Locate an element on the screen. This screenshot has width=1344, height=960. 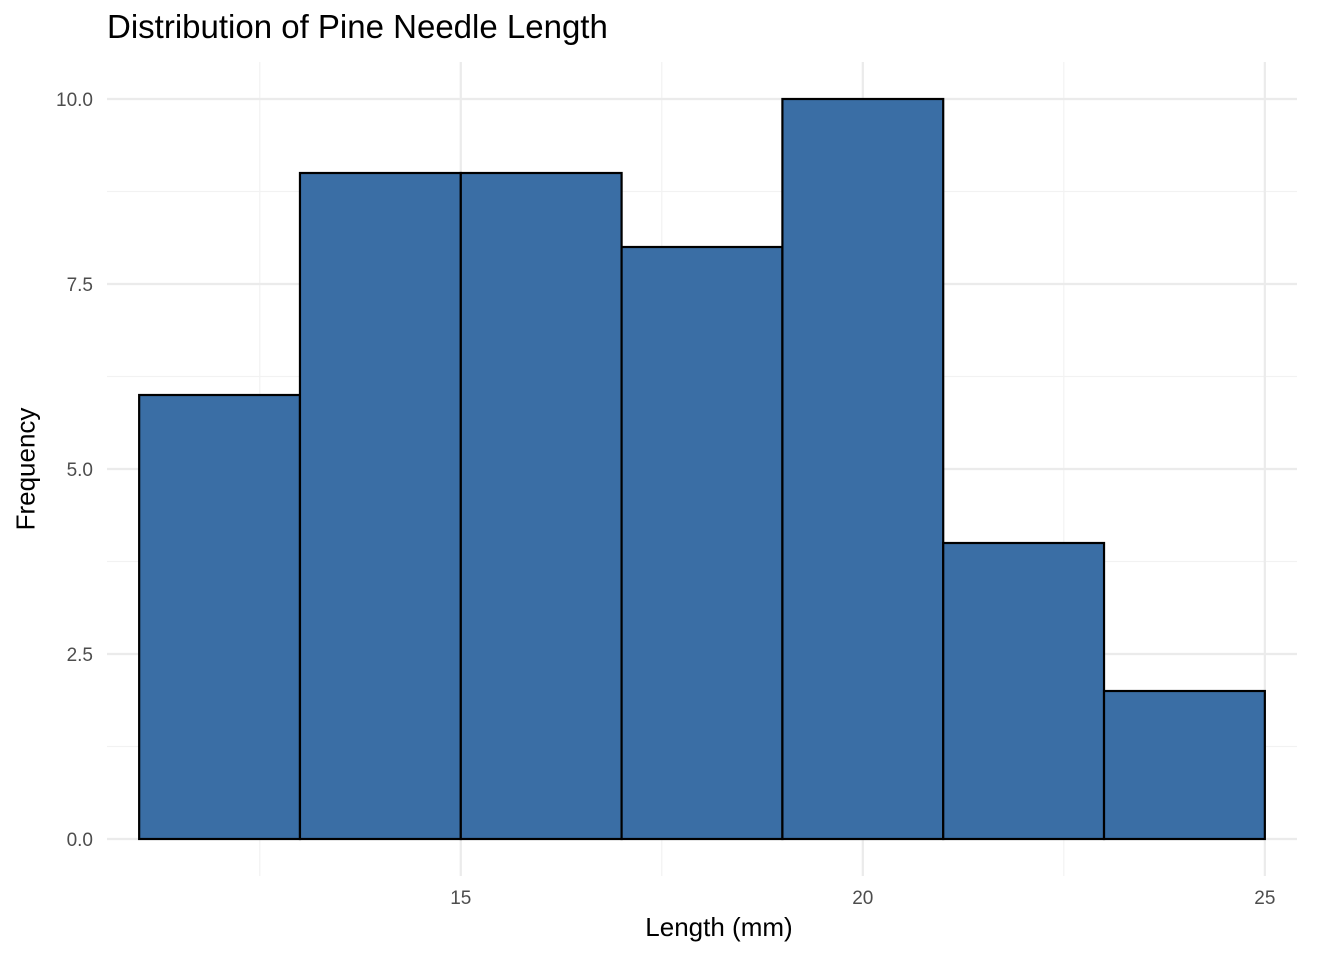
x-tick-label: 15 is located at coordinates (460, 898).